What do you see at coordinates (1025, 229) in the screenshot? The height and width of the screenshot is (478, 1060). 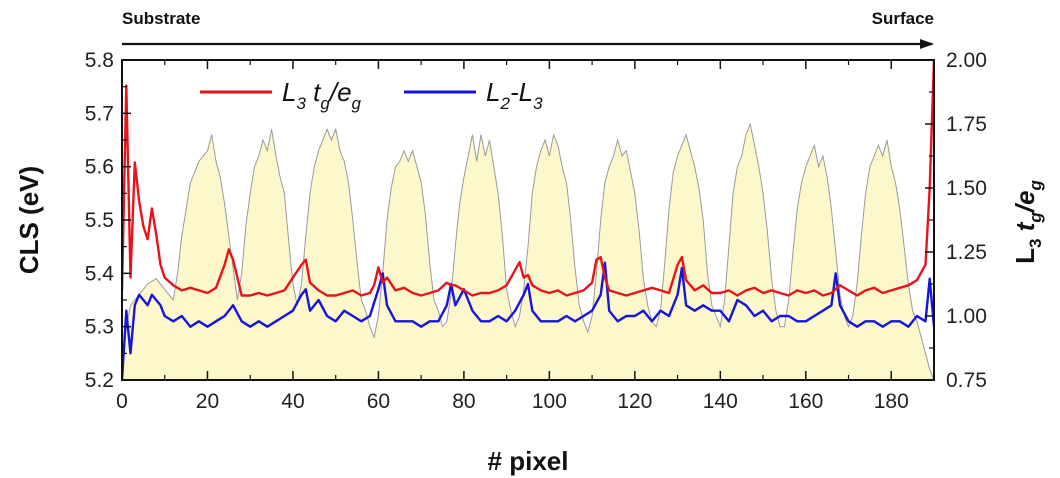 I see `y2-title-part: t` at bounding box center [1025, 229].